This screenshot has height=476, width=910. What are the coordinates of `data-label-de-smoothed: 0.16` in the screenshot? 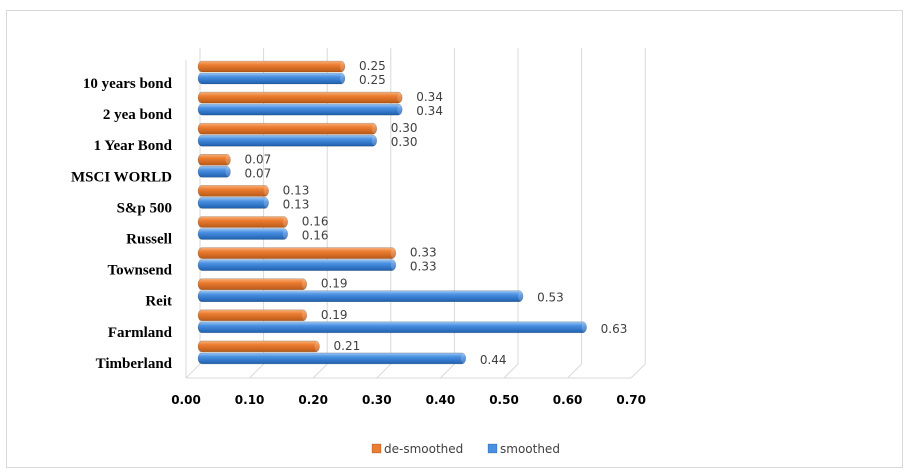 It's located at (315, 222).